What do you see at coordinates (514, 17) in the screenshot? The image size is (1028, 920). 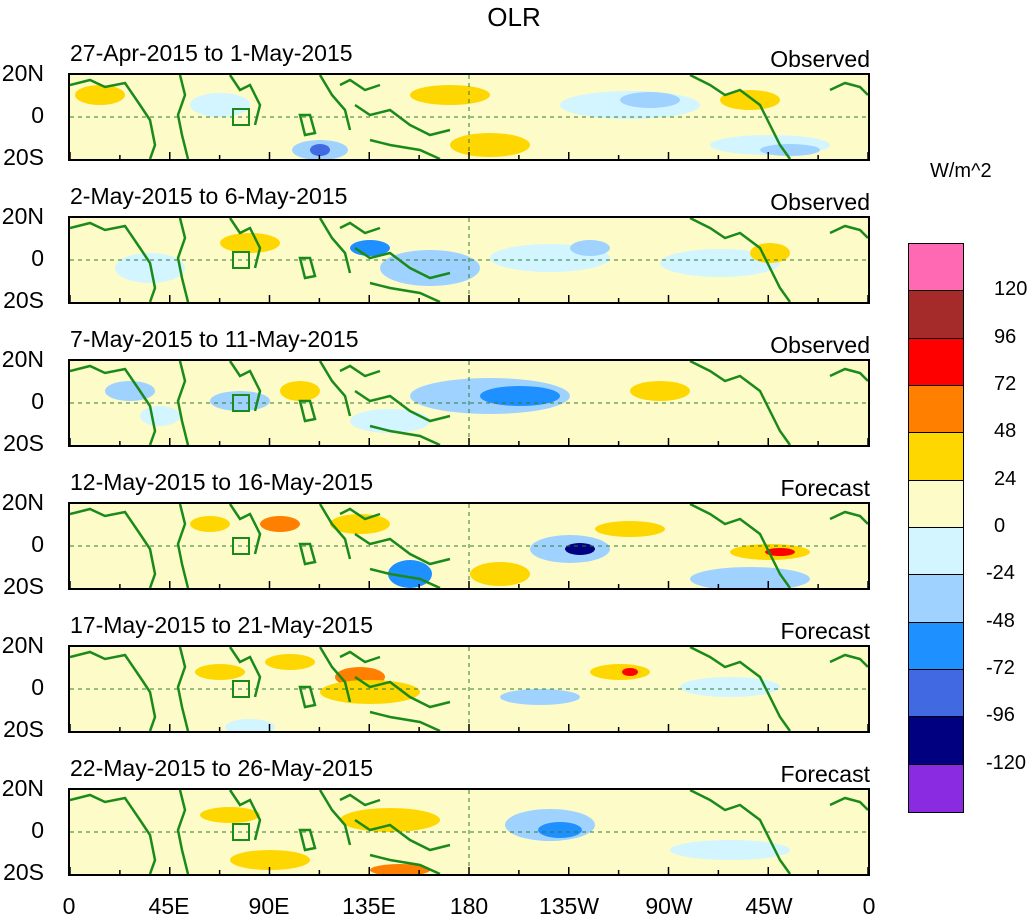 I see `chart-title: OLR` at bounding box center [514, 17].